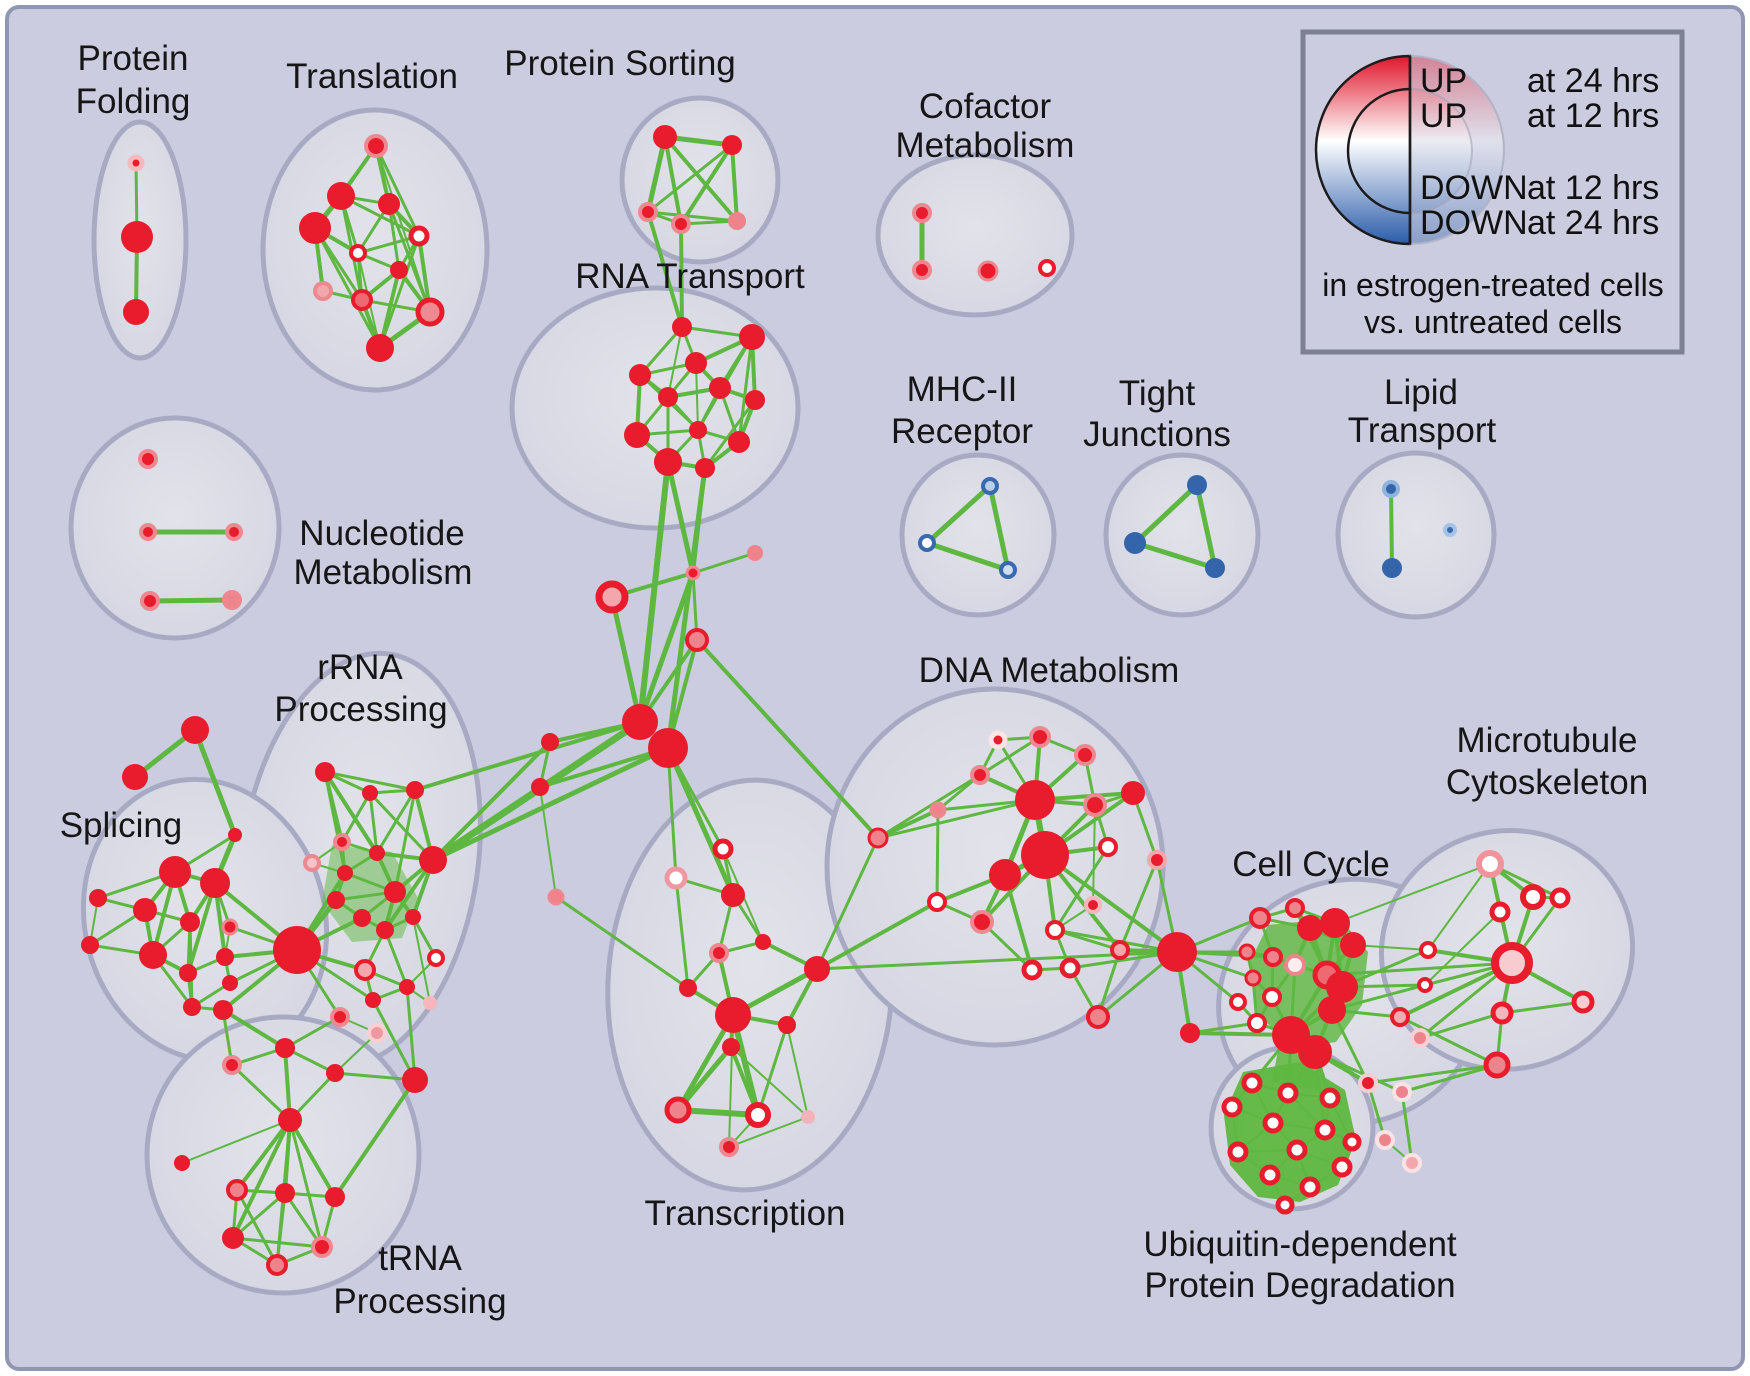 The width and height of the screenshot is (1750, 1376). I want to click on legend-node-inner-left, so click(1379, 151).